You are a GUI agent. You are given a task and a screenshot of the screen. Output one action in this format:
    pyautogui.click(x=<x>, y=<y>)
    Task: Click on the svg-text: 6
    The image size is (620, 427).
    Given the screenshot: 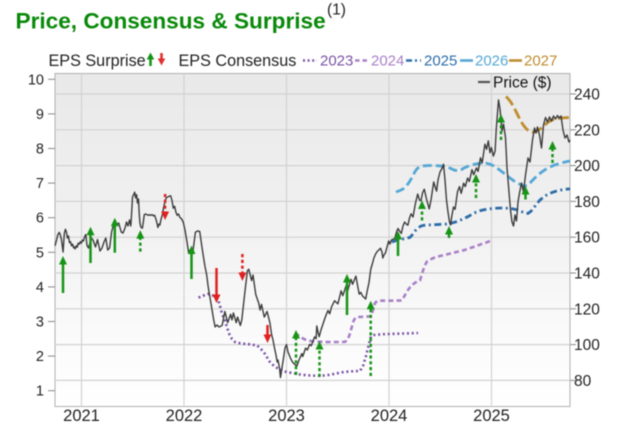 What is the action you would take?
    pyautogui.click(x=40, y=219)
    